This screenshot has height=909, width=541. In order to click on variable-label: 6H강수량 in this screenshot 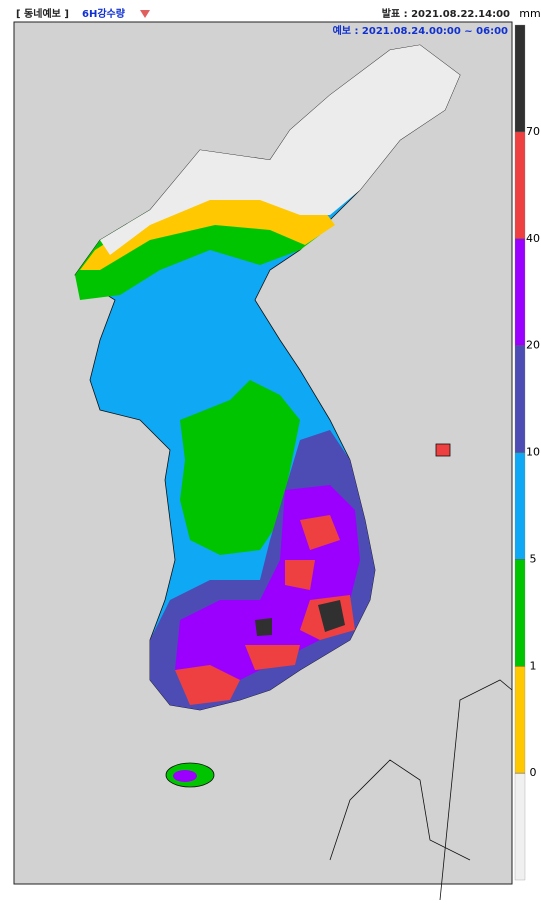, I will do `click(104, 13)`.